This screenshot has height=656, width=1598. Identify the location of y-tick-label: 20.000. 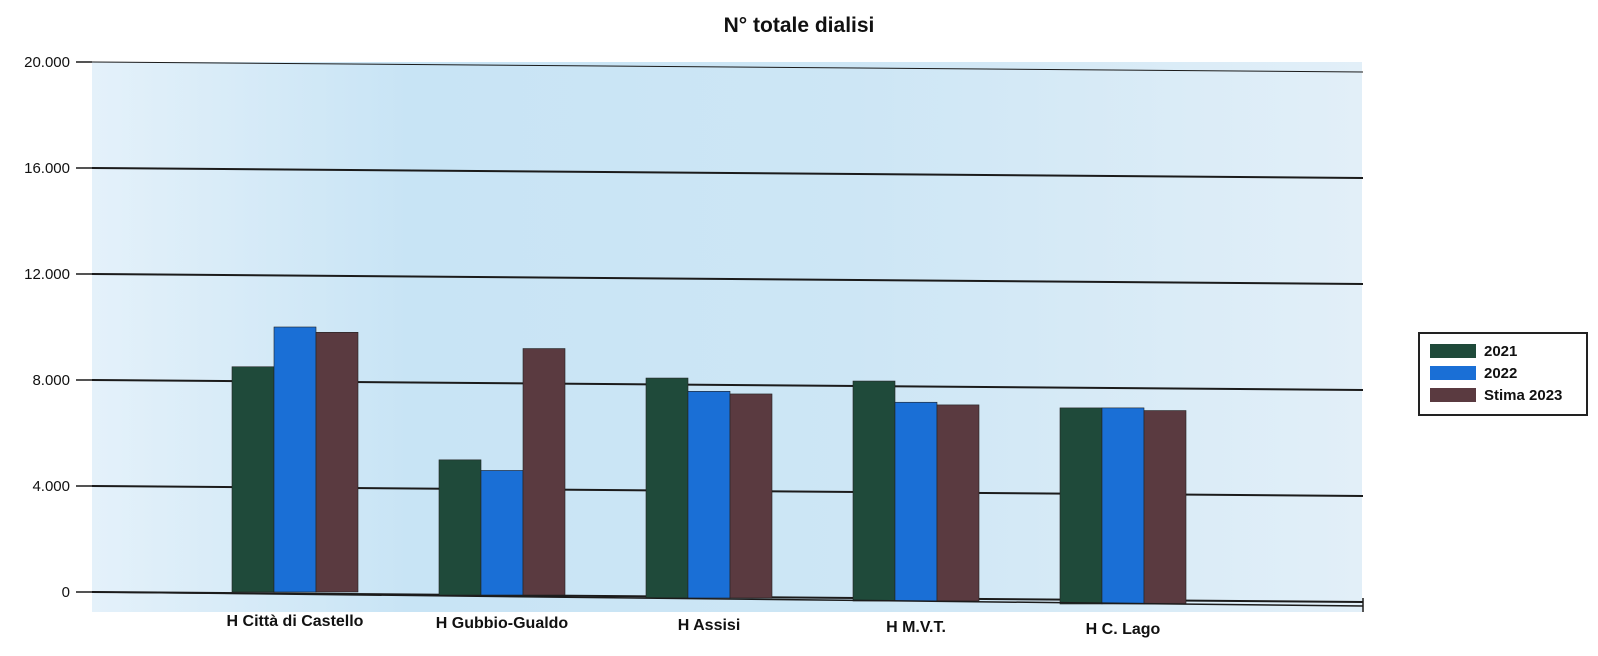
(47, 62).